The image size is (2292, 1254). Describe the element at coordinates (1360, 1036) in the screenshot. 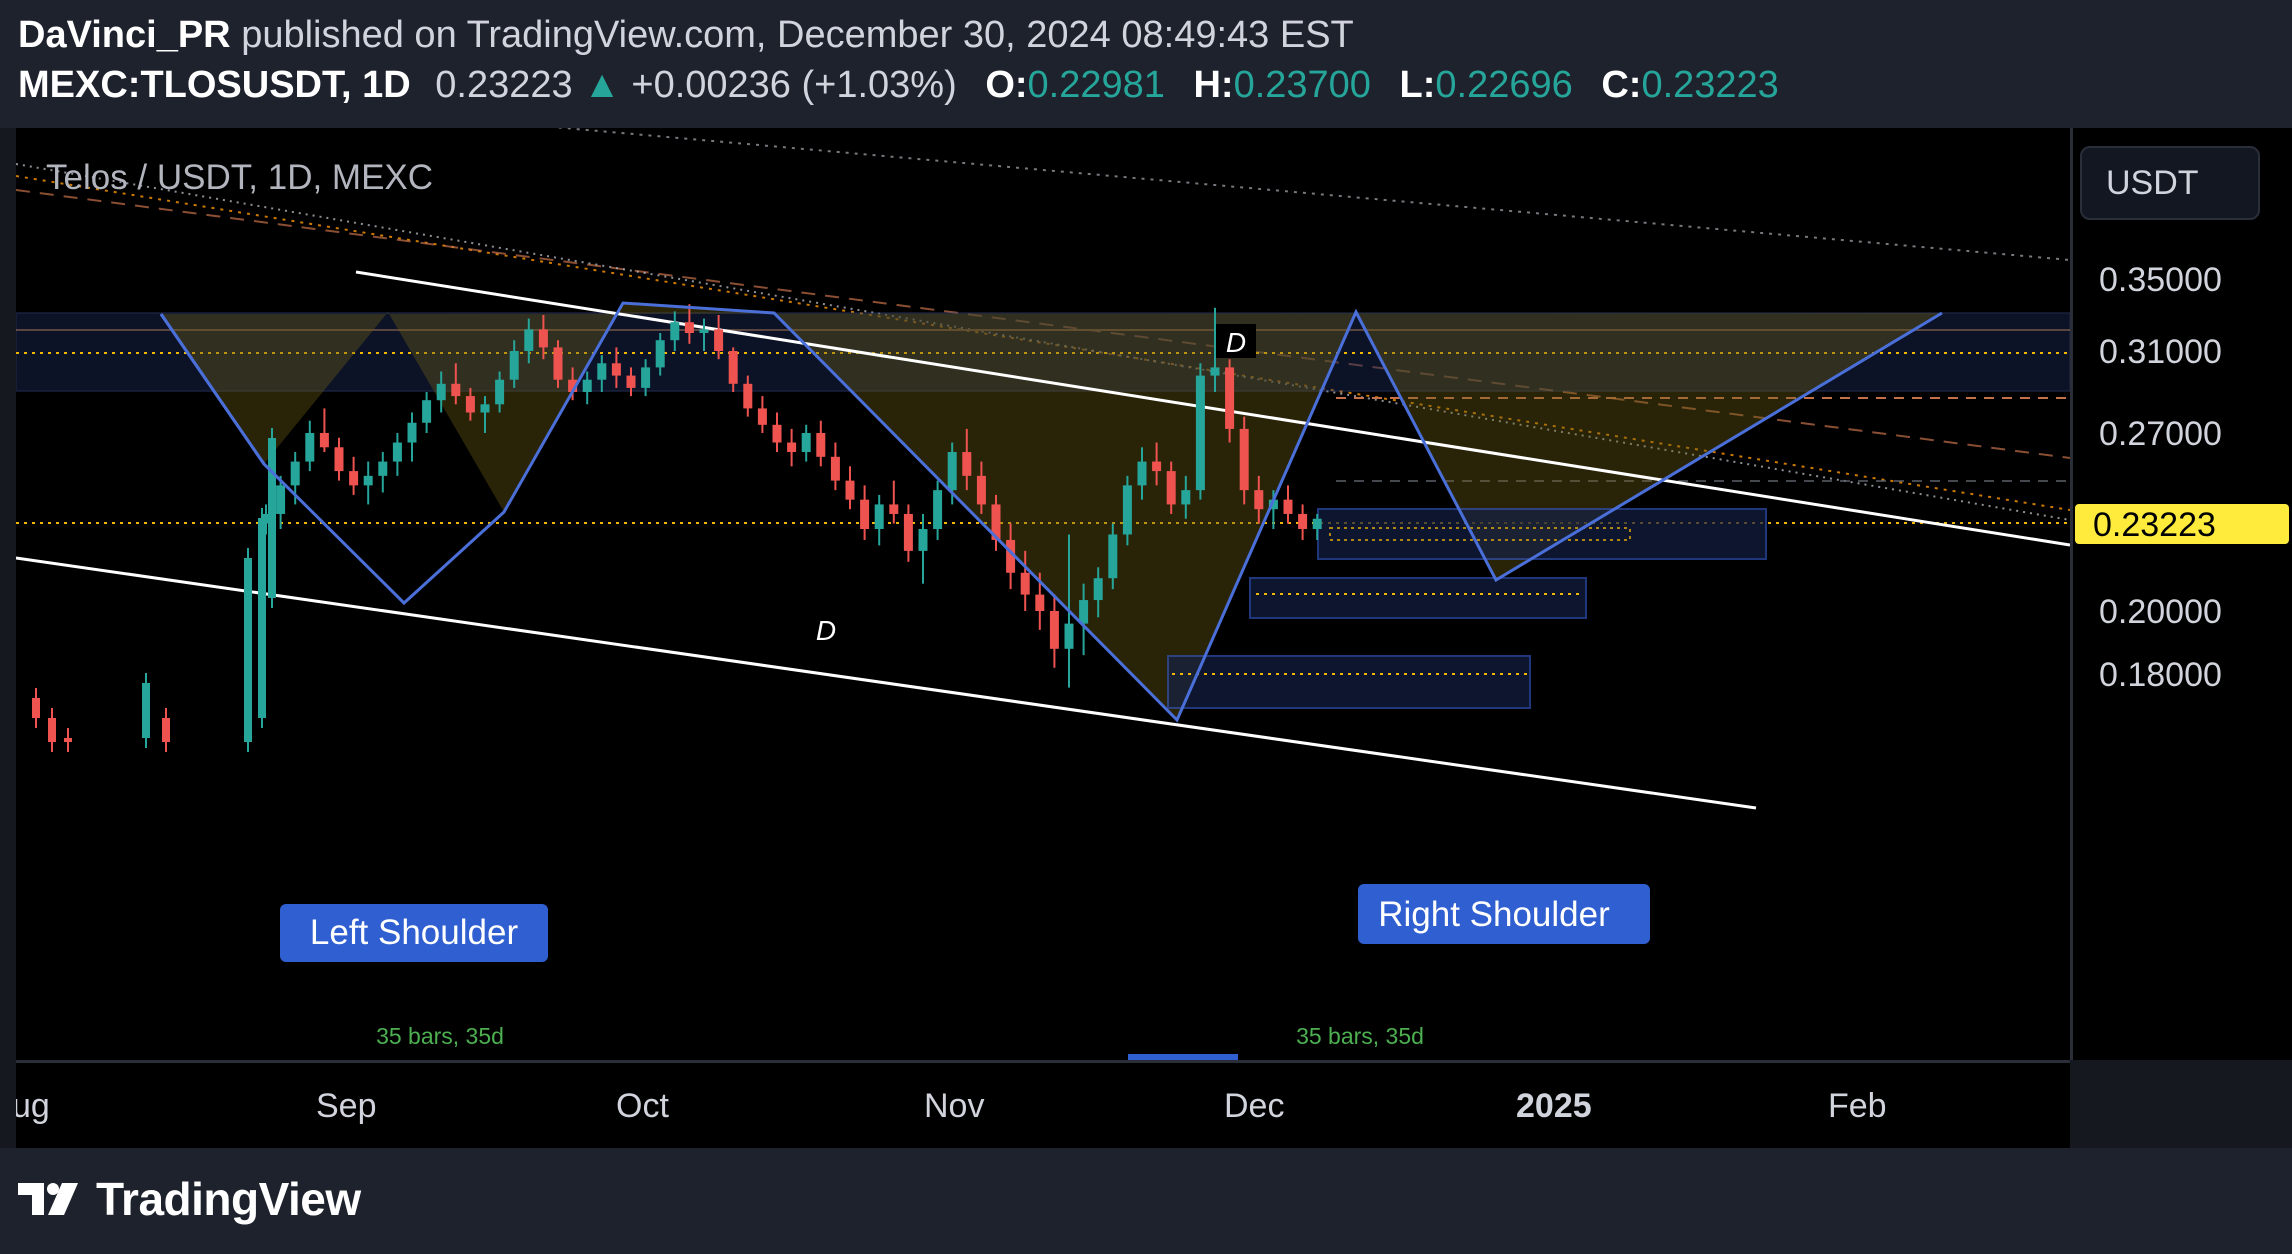

I see `bars-count-right: 35 bars, 35d` at that location.